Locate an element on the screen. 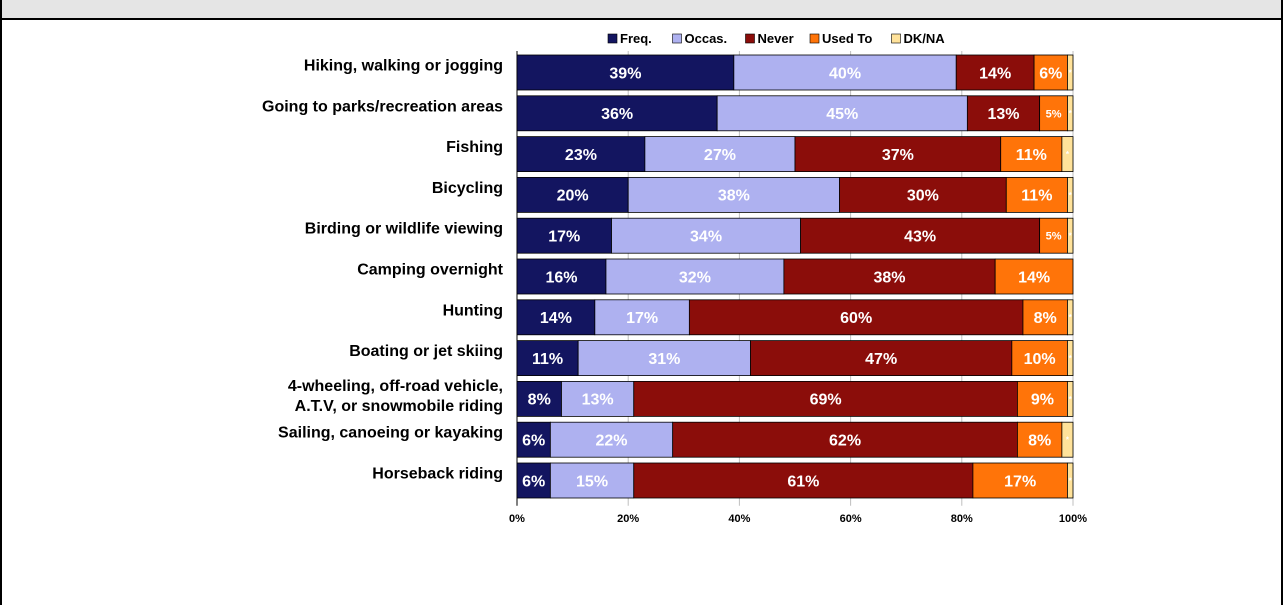 The height and width of the screenshot is (605, 1283). x-tick-label: 40% is located at coordinates (739, 519).